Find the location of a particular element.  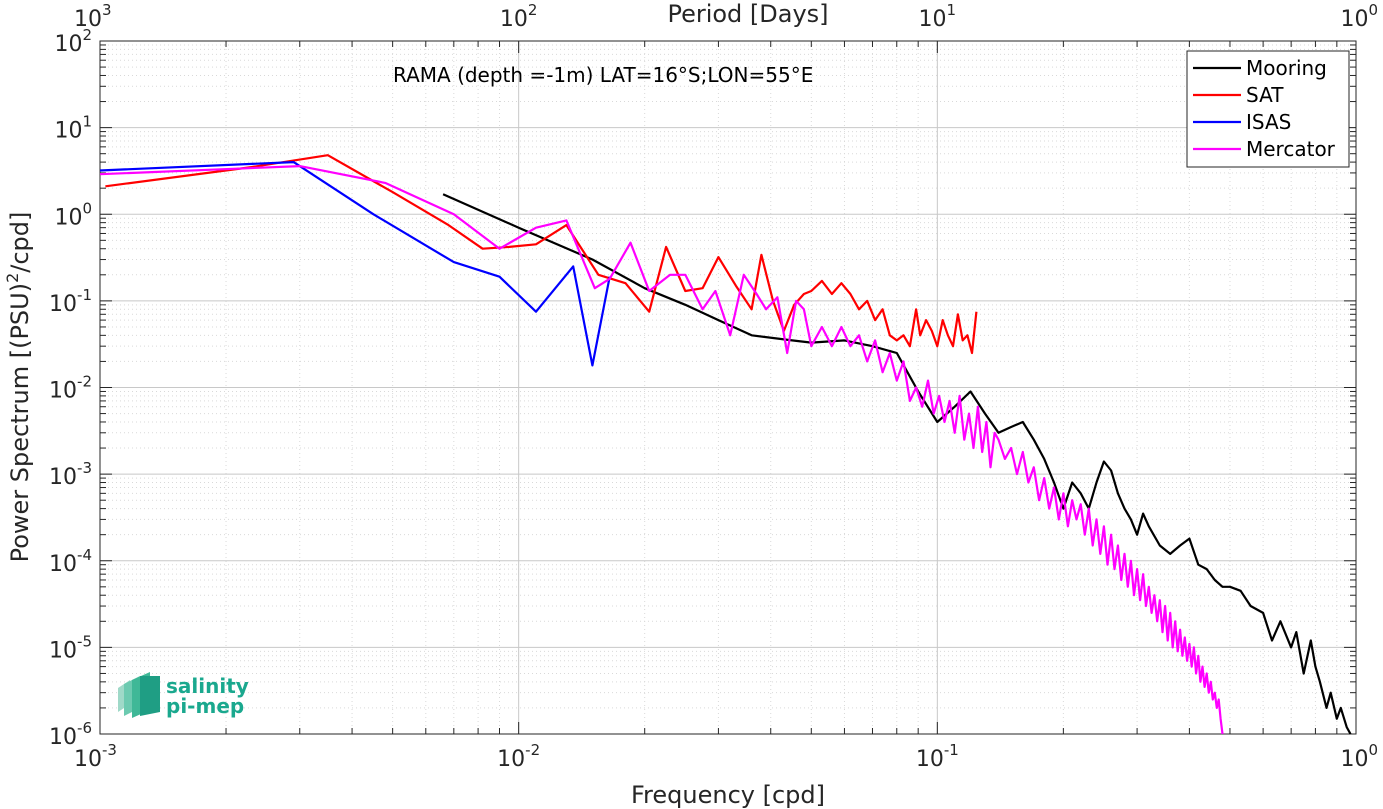

y-axis-title-main: Power Spectrum [(PSU) is located at coordinates (20, 422).